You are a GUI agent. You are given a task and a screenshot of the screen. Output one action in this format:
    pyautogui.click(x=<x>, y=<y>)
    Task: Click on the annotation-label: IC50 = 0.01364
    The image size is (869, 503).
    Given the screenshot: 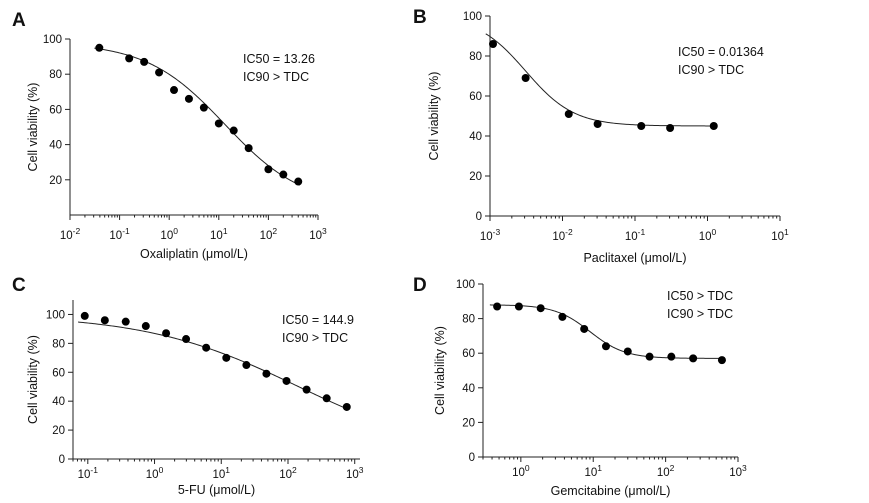 What is the action you would take?
    pyautogui.click(x=721, y=52)
    